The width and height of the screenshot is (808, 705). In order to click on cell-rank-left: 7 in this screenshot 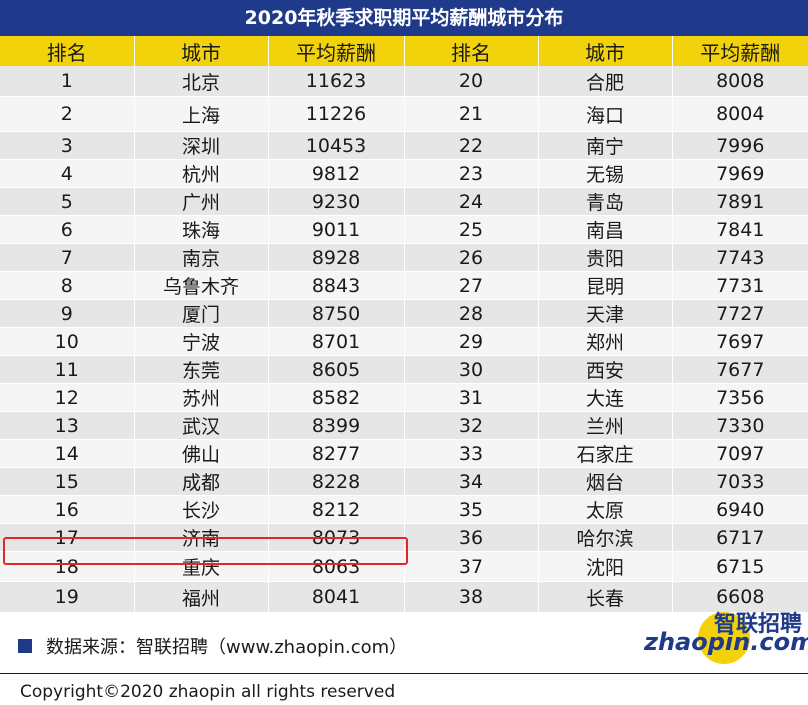, I will do `click(67, 257)`.